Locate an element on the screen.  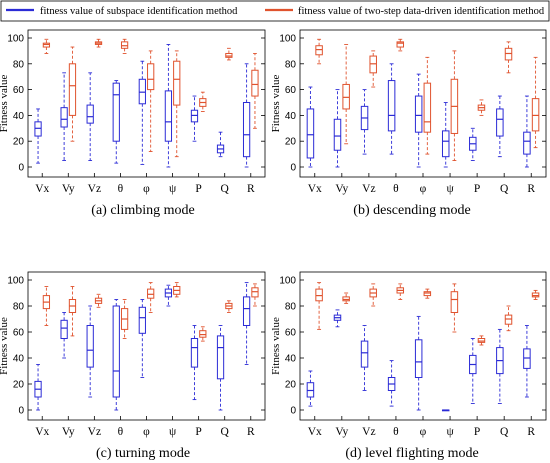
caption-b: (b) descending mode is located at coordinates (411, 210).